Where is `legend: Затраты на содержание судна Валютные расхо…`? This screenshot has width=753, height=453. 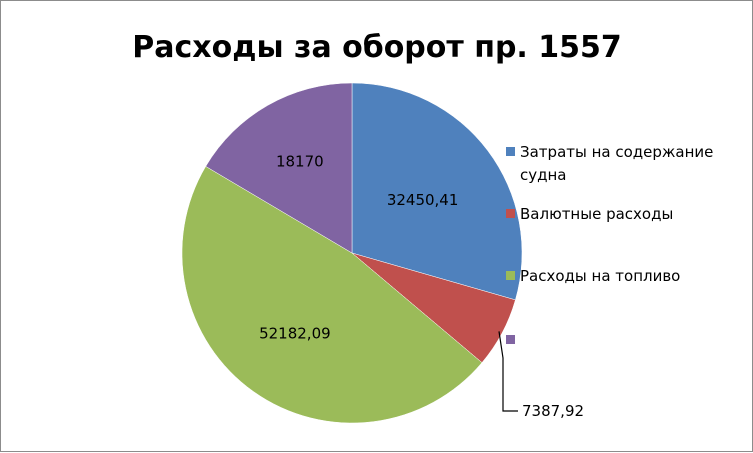 legend: Затраты на содержание судна Валютные расхо… is located at coordinates (609, 243).